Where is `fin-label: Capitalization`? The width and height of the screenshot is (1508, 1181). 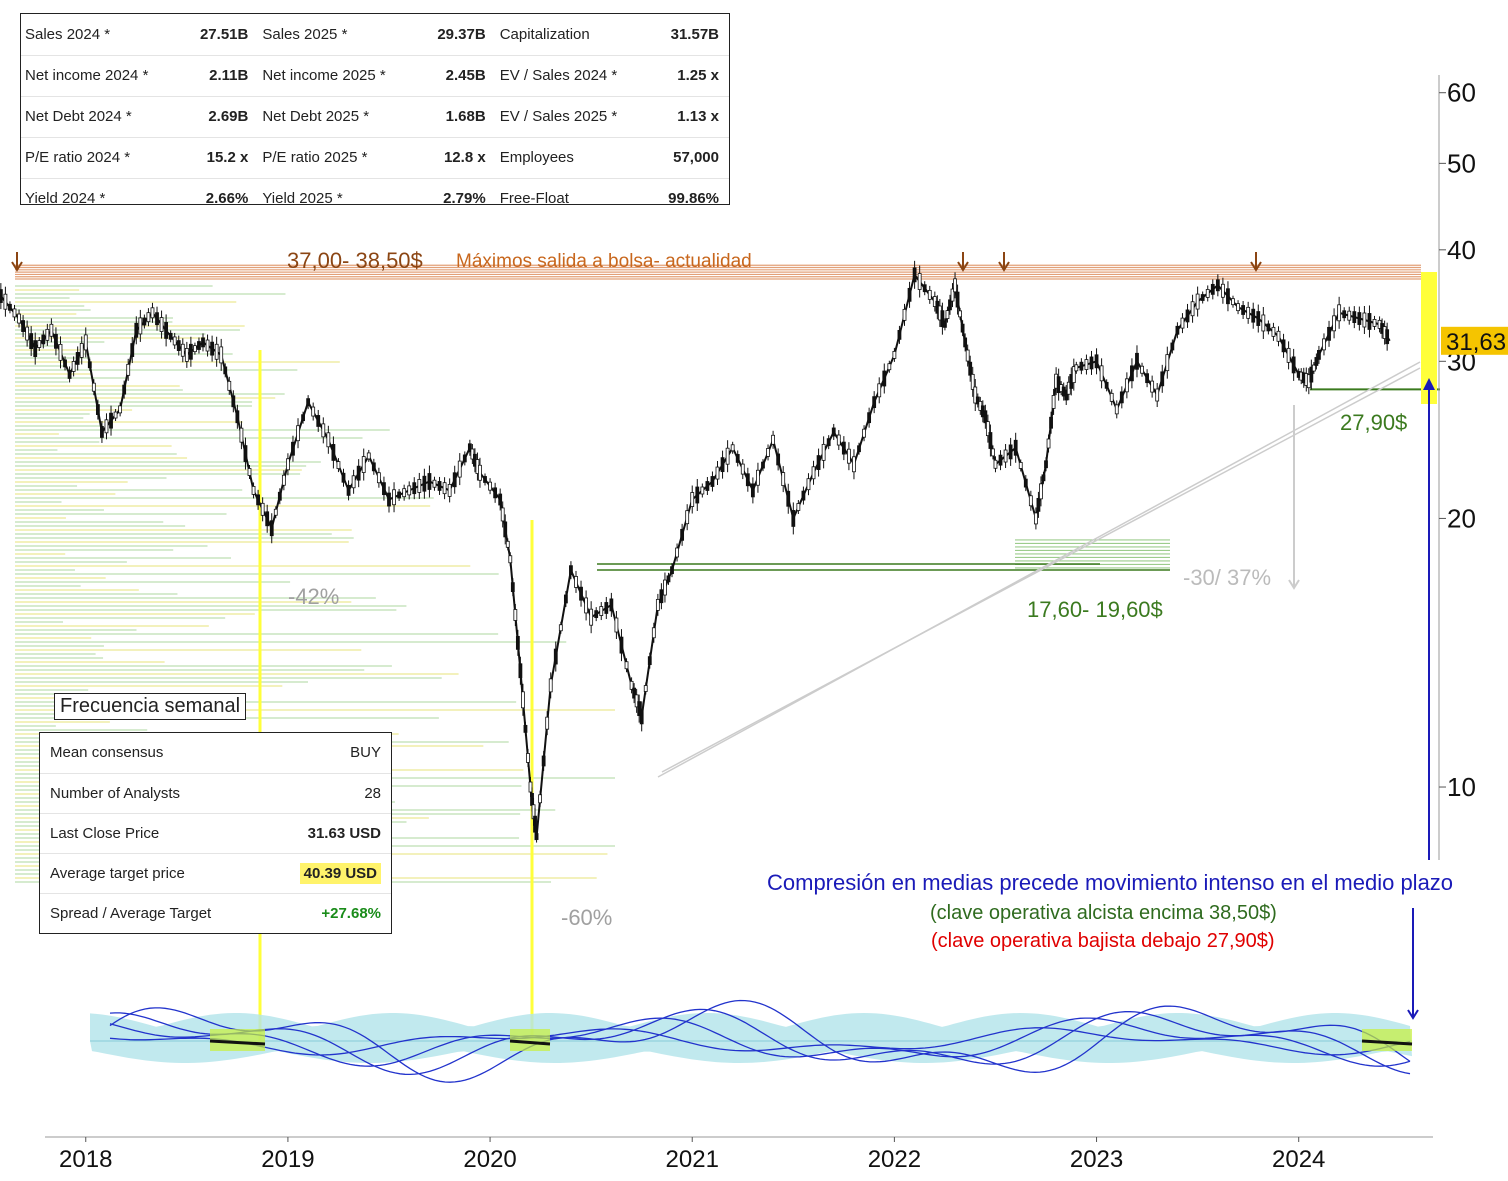
fin-label: Capitalization is located at coordinates (544, 34).